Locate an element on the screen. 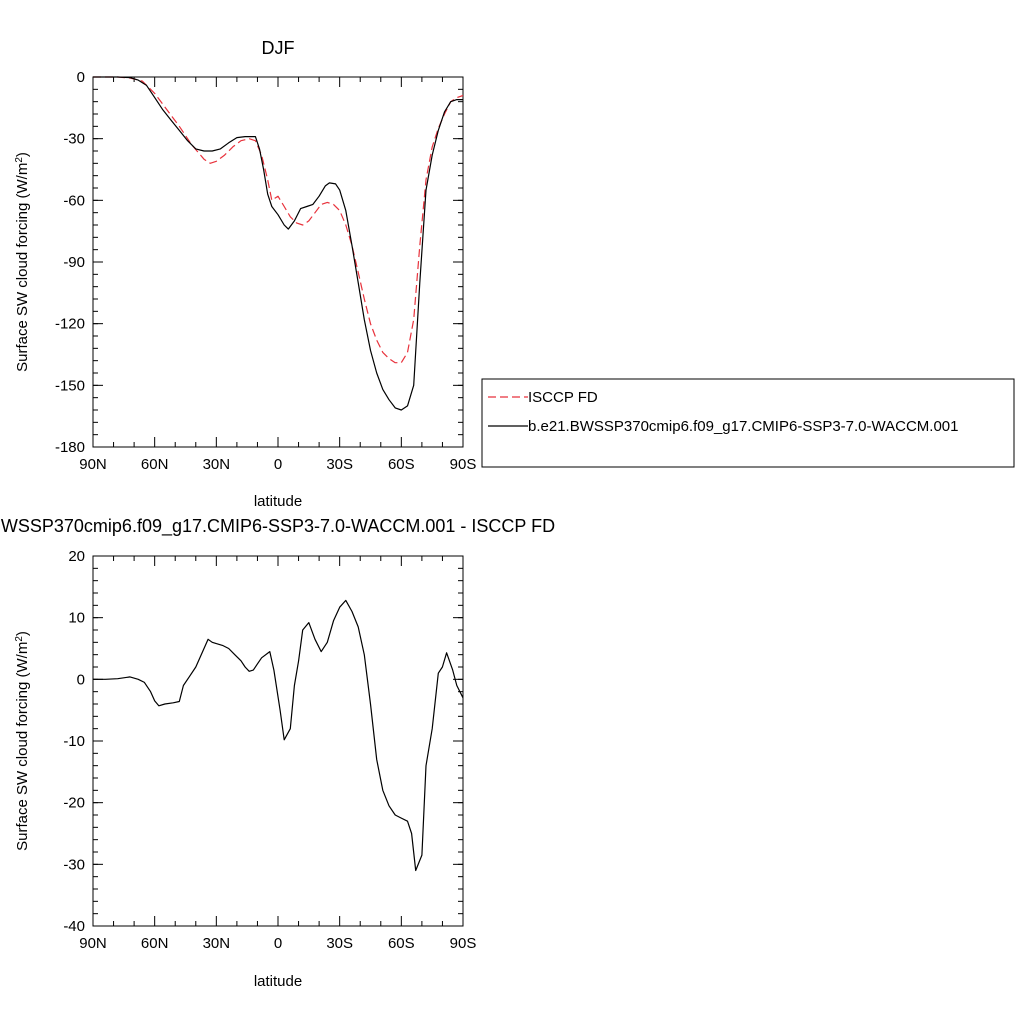  y-tick-label: -40 is located at coordinates (74, 926).